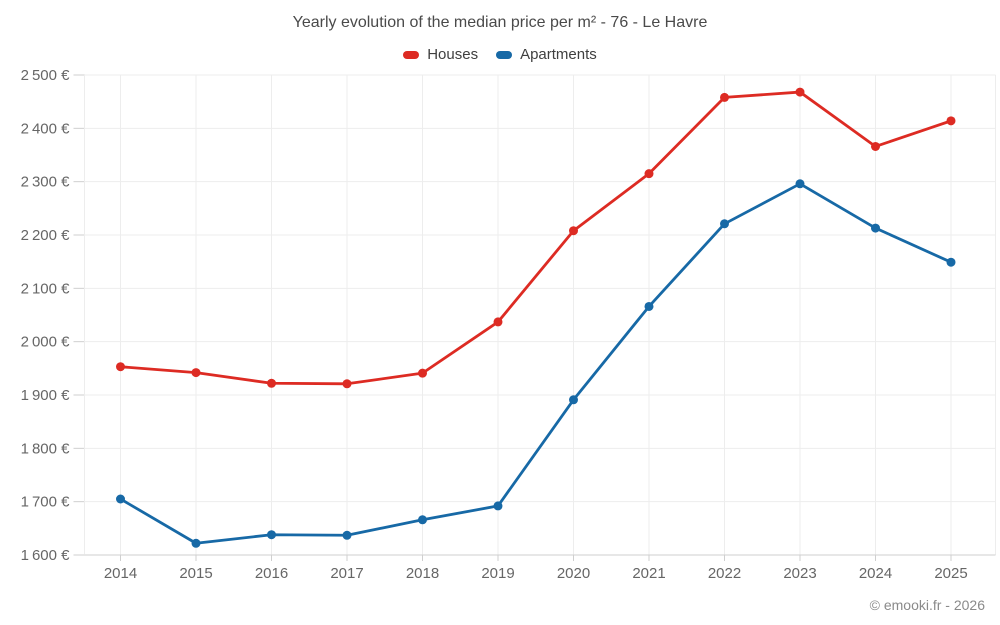 The width and height of the screenshot is (1000, 625). I want to click on x-axis-label: 2019, so click(497, 573).